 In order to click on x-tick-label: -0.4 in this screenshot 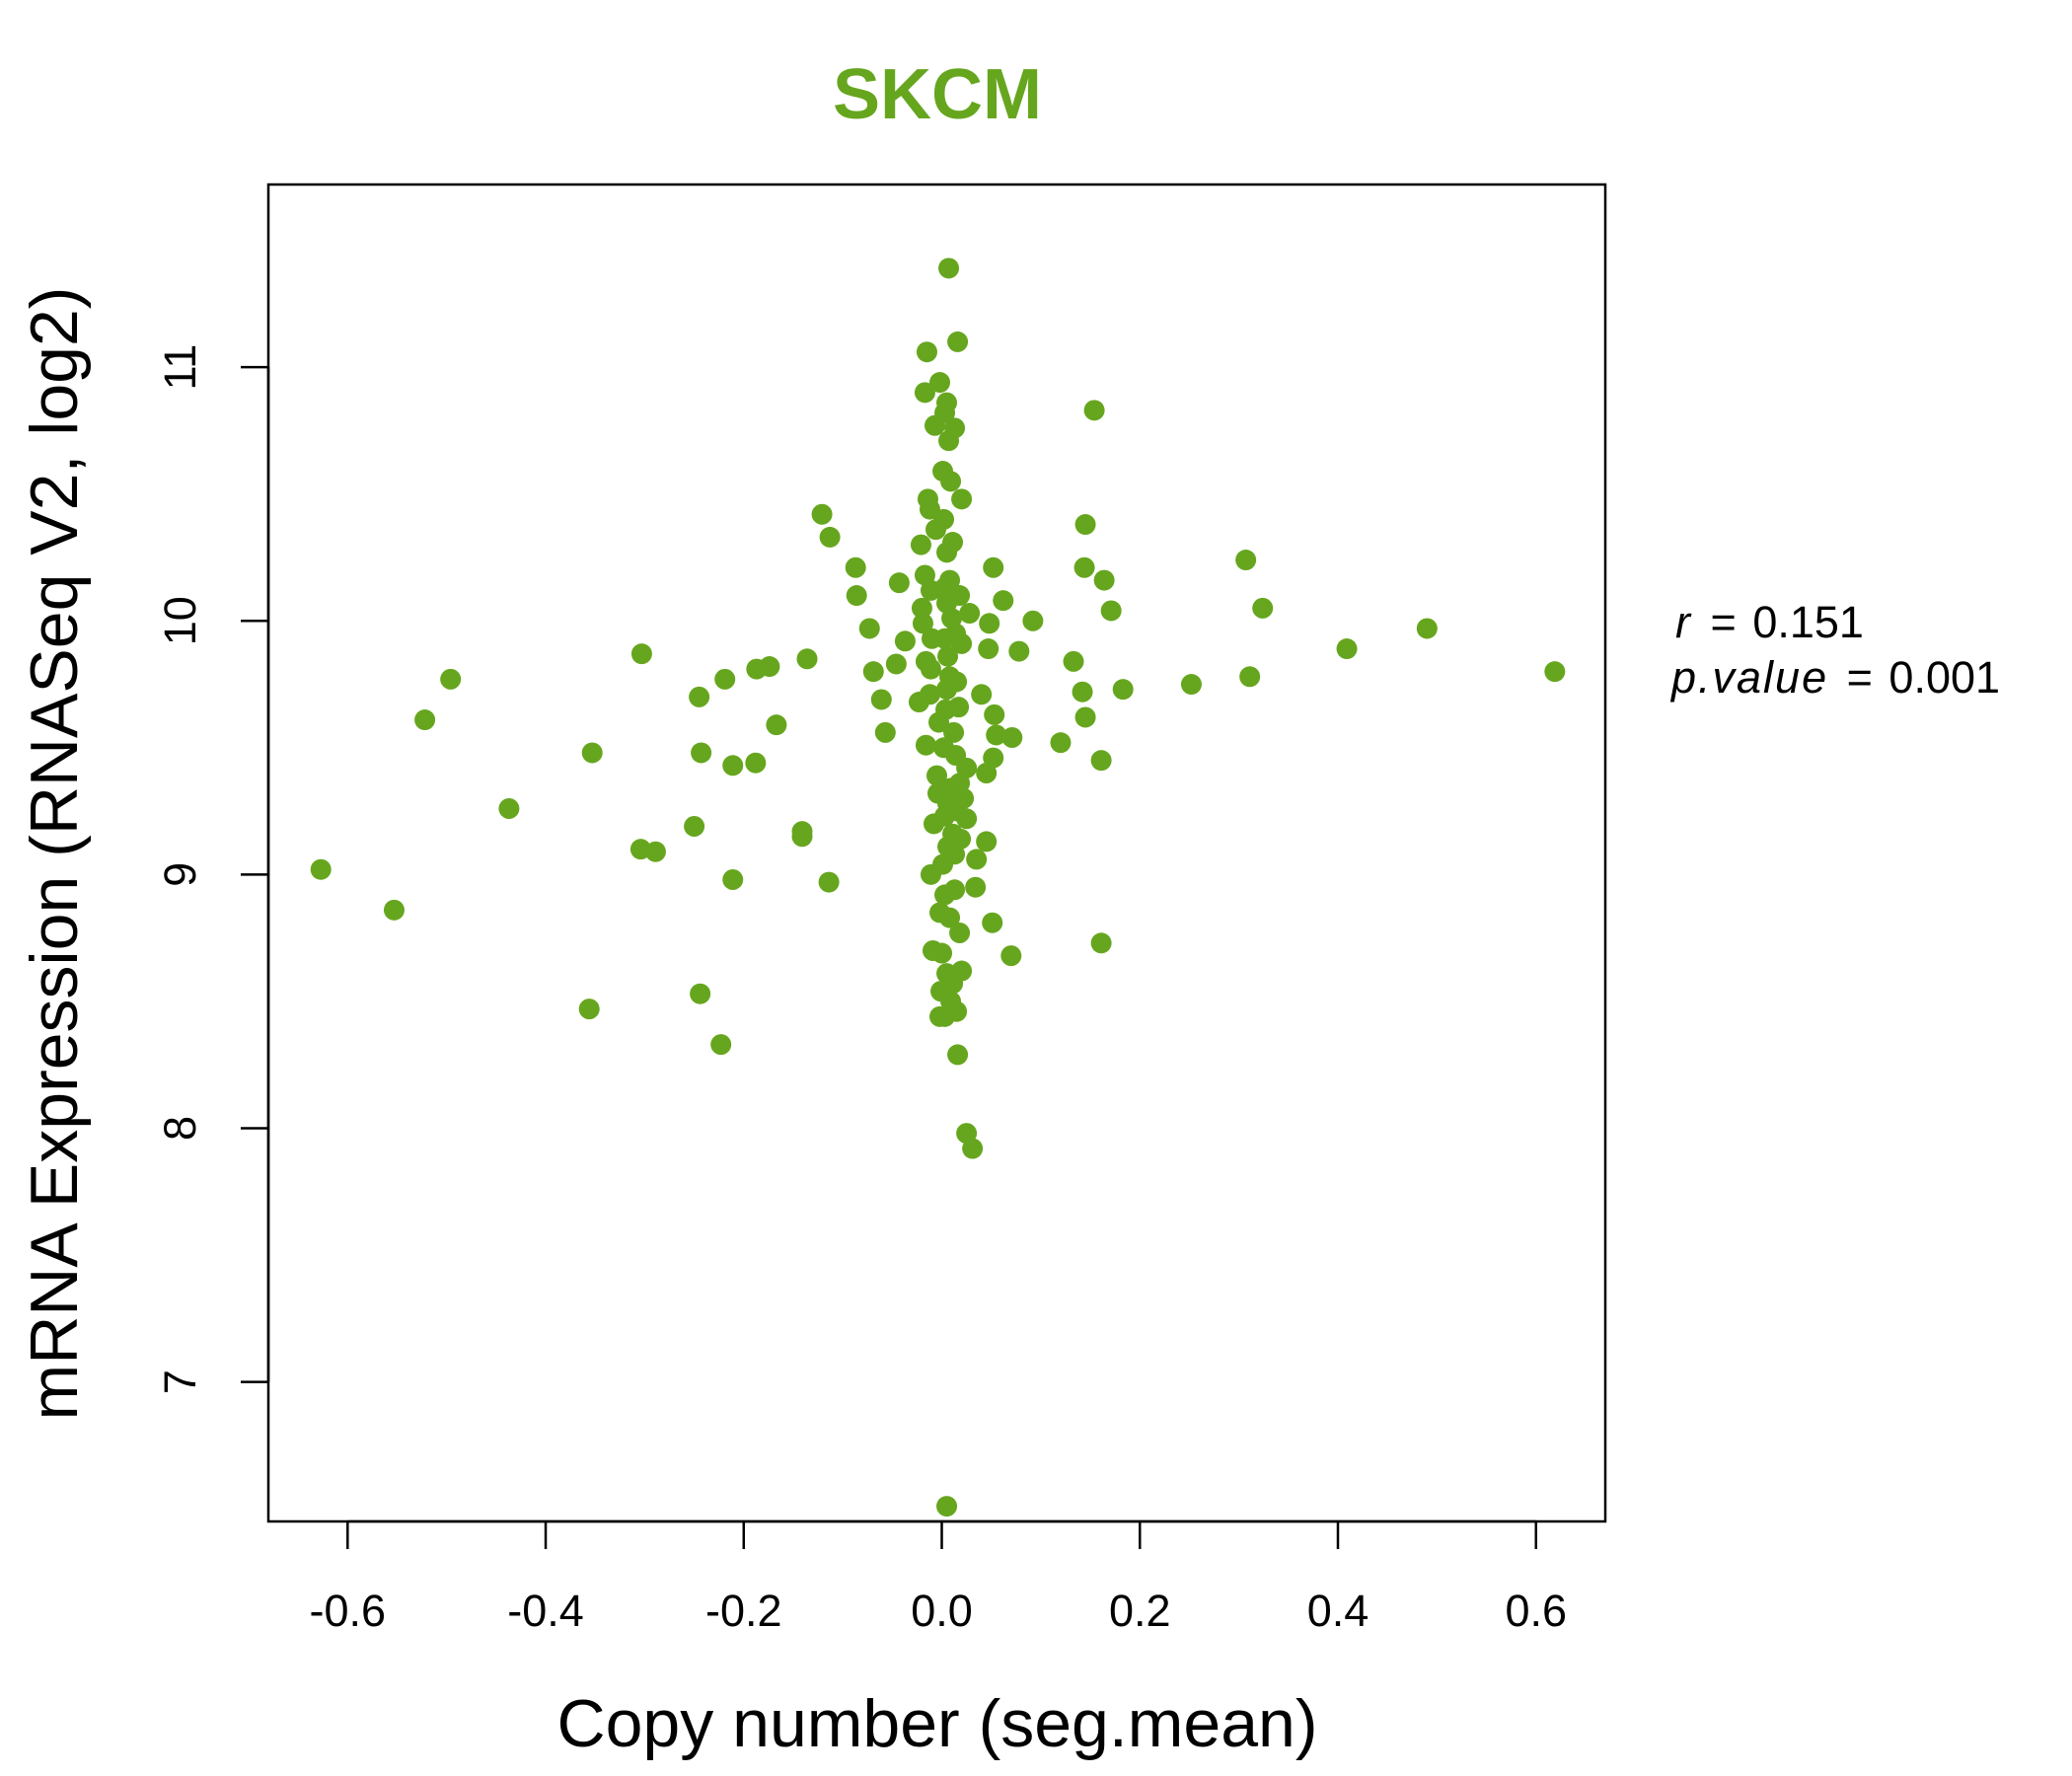, I will do `click(546, 1611)`.